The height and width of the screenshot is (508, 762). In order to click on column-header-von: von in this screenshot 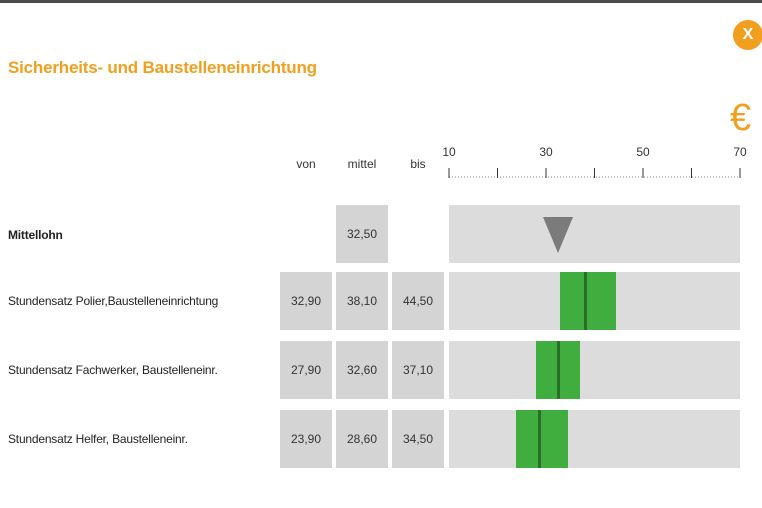, I will do `click(306, 164)`.